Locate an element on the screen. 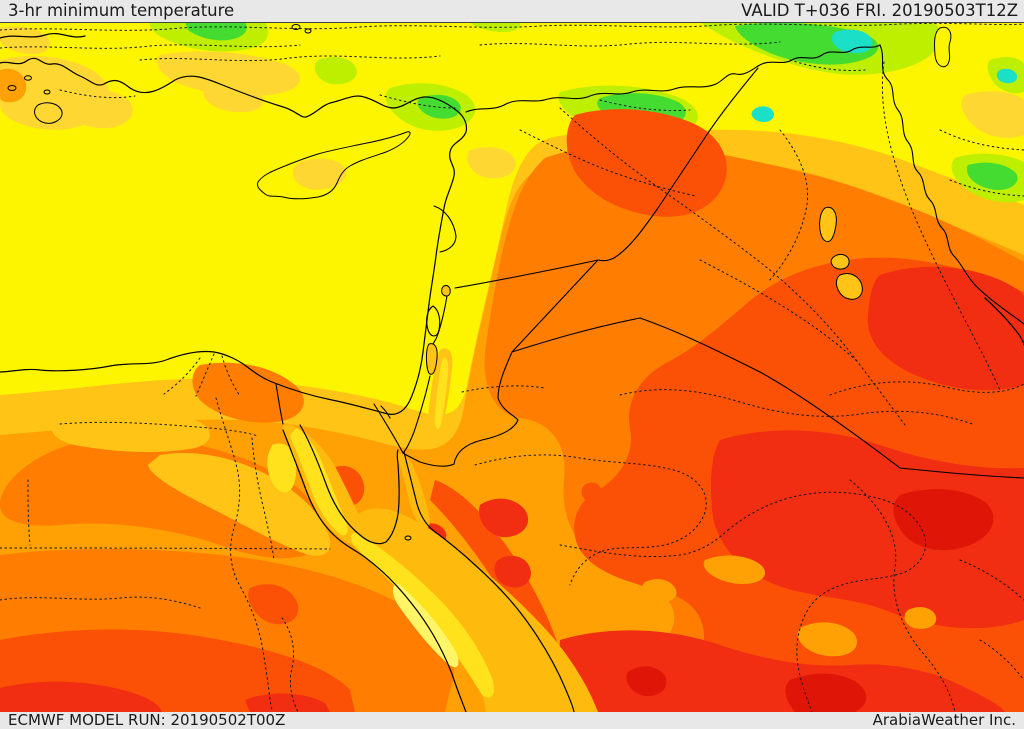 This screenshot has width=1024, height=729. red-sea-pale-core is located at coordinates (425, 625).